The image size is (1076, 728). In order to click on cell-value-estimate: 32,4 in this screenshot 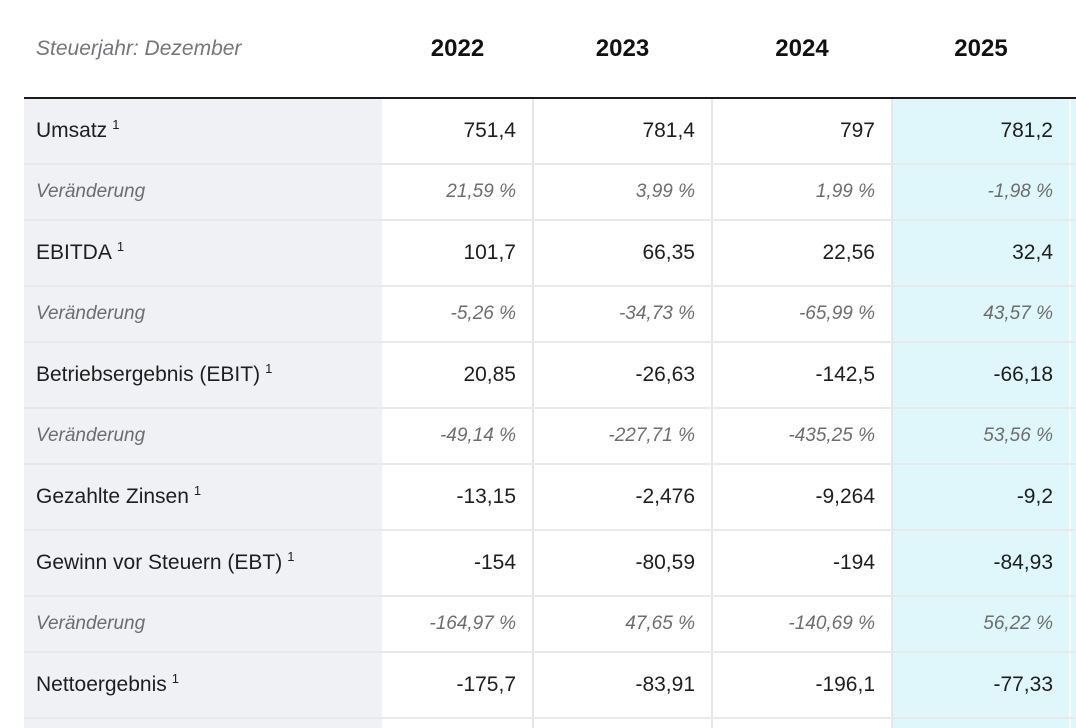, I will do `click(980, 253)`.